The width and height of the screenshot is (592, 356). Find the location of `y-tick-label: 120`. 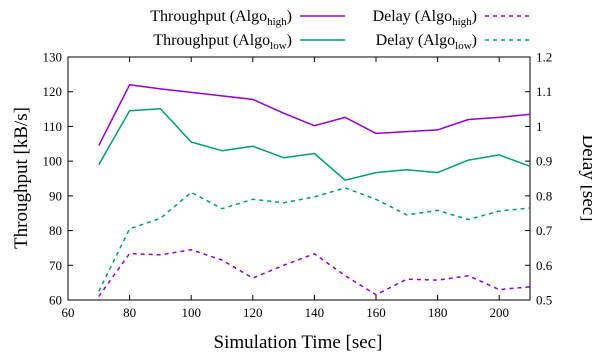

y-tick-label: 120 is located at coordinates (53, 91).